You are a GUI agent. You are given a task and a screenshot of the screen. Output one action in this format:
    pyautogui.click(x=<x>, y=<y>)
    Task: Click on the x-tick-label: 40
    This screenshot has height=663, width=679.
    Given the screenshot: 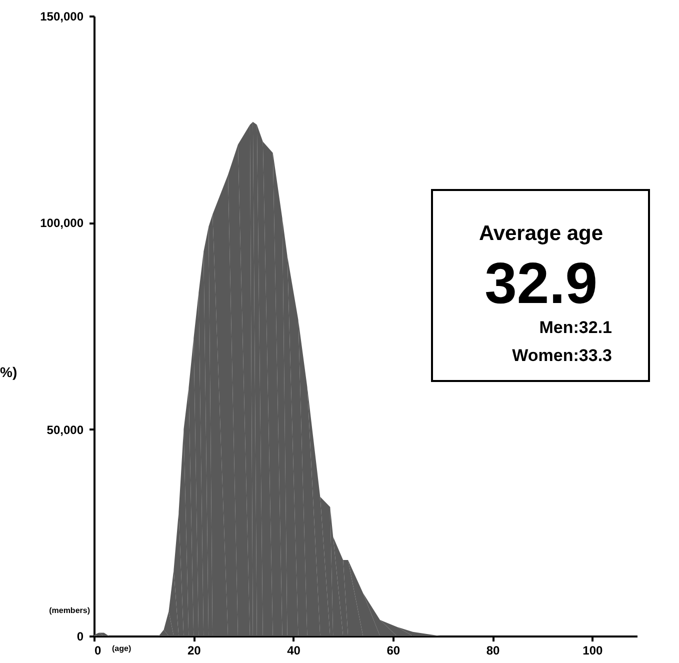 What is the action you would take?
    pyautogui.click(x=294, y=651)
    